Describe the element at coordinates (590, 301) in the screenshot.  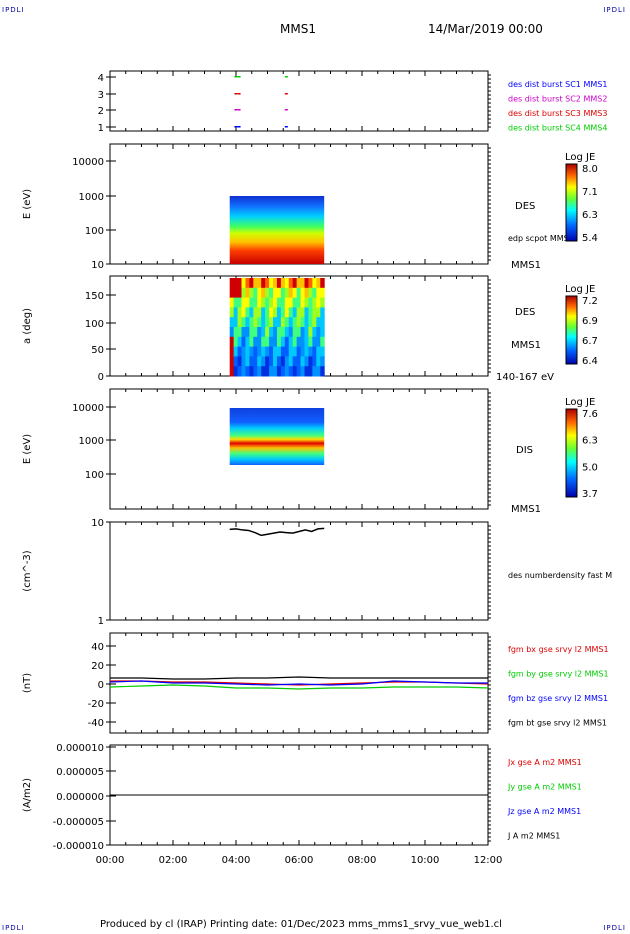
I see `colorbar-tick-label: 7.2` at that location.